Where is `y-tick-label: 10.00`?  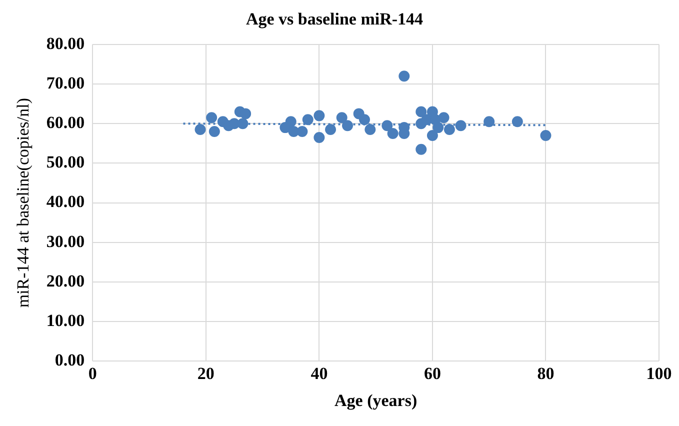
y-tick-label: 10.00 is located at coordinates (65, 320).